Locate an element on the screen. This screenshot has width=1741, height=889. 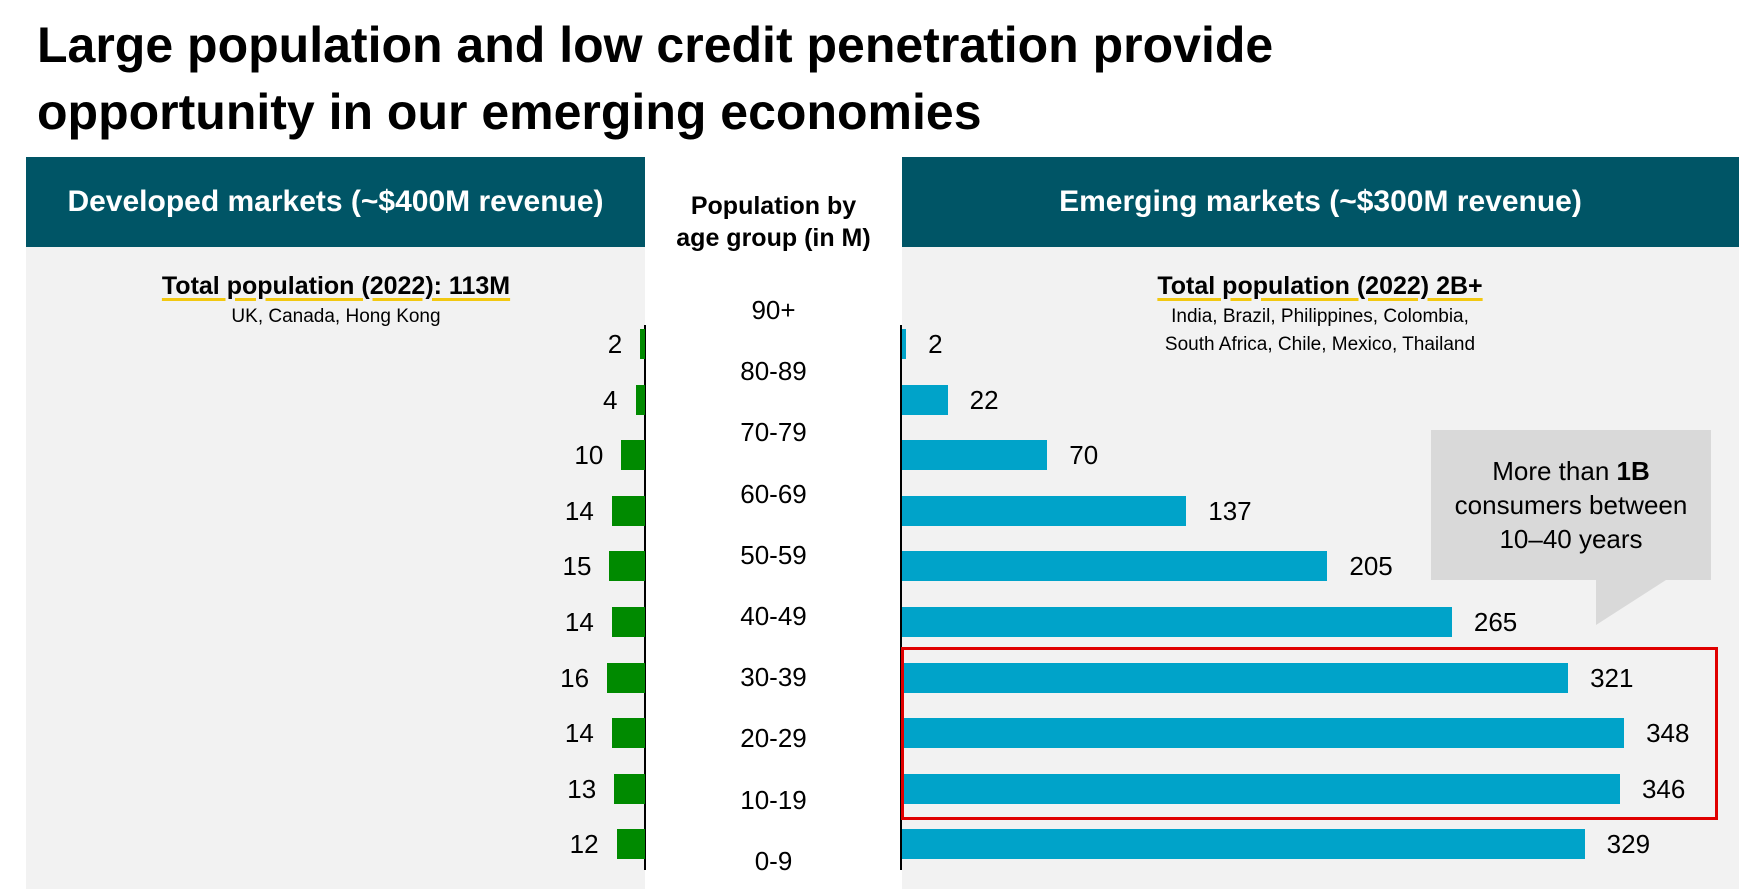
emerging-countries-line-1: India, Brazil, Philippines, Colombia, is located at coordinates (1320, 316).